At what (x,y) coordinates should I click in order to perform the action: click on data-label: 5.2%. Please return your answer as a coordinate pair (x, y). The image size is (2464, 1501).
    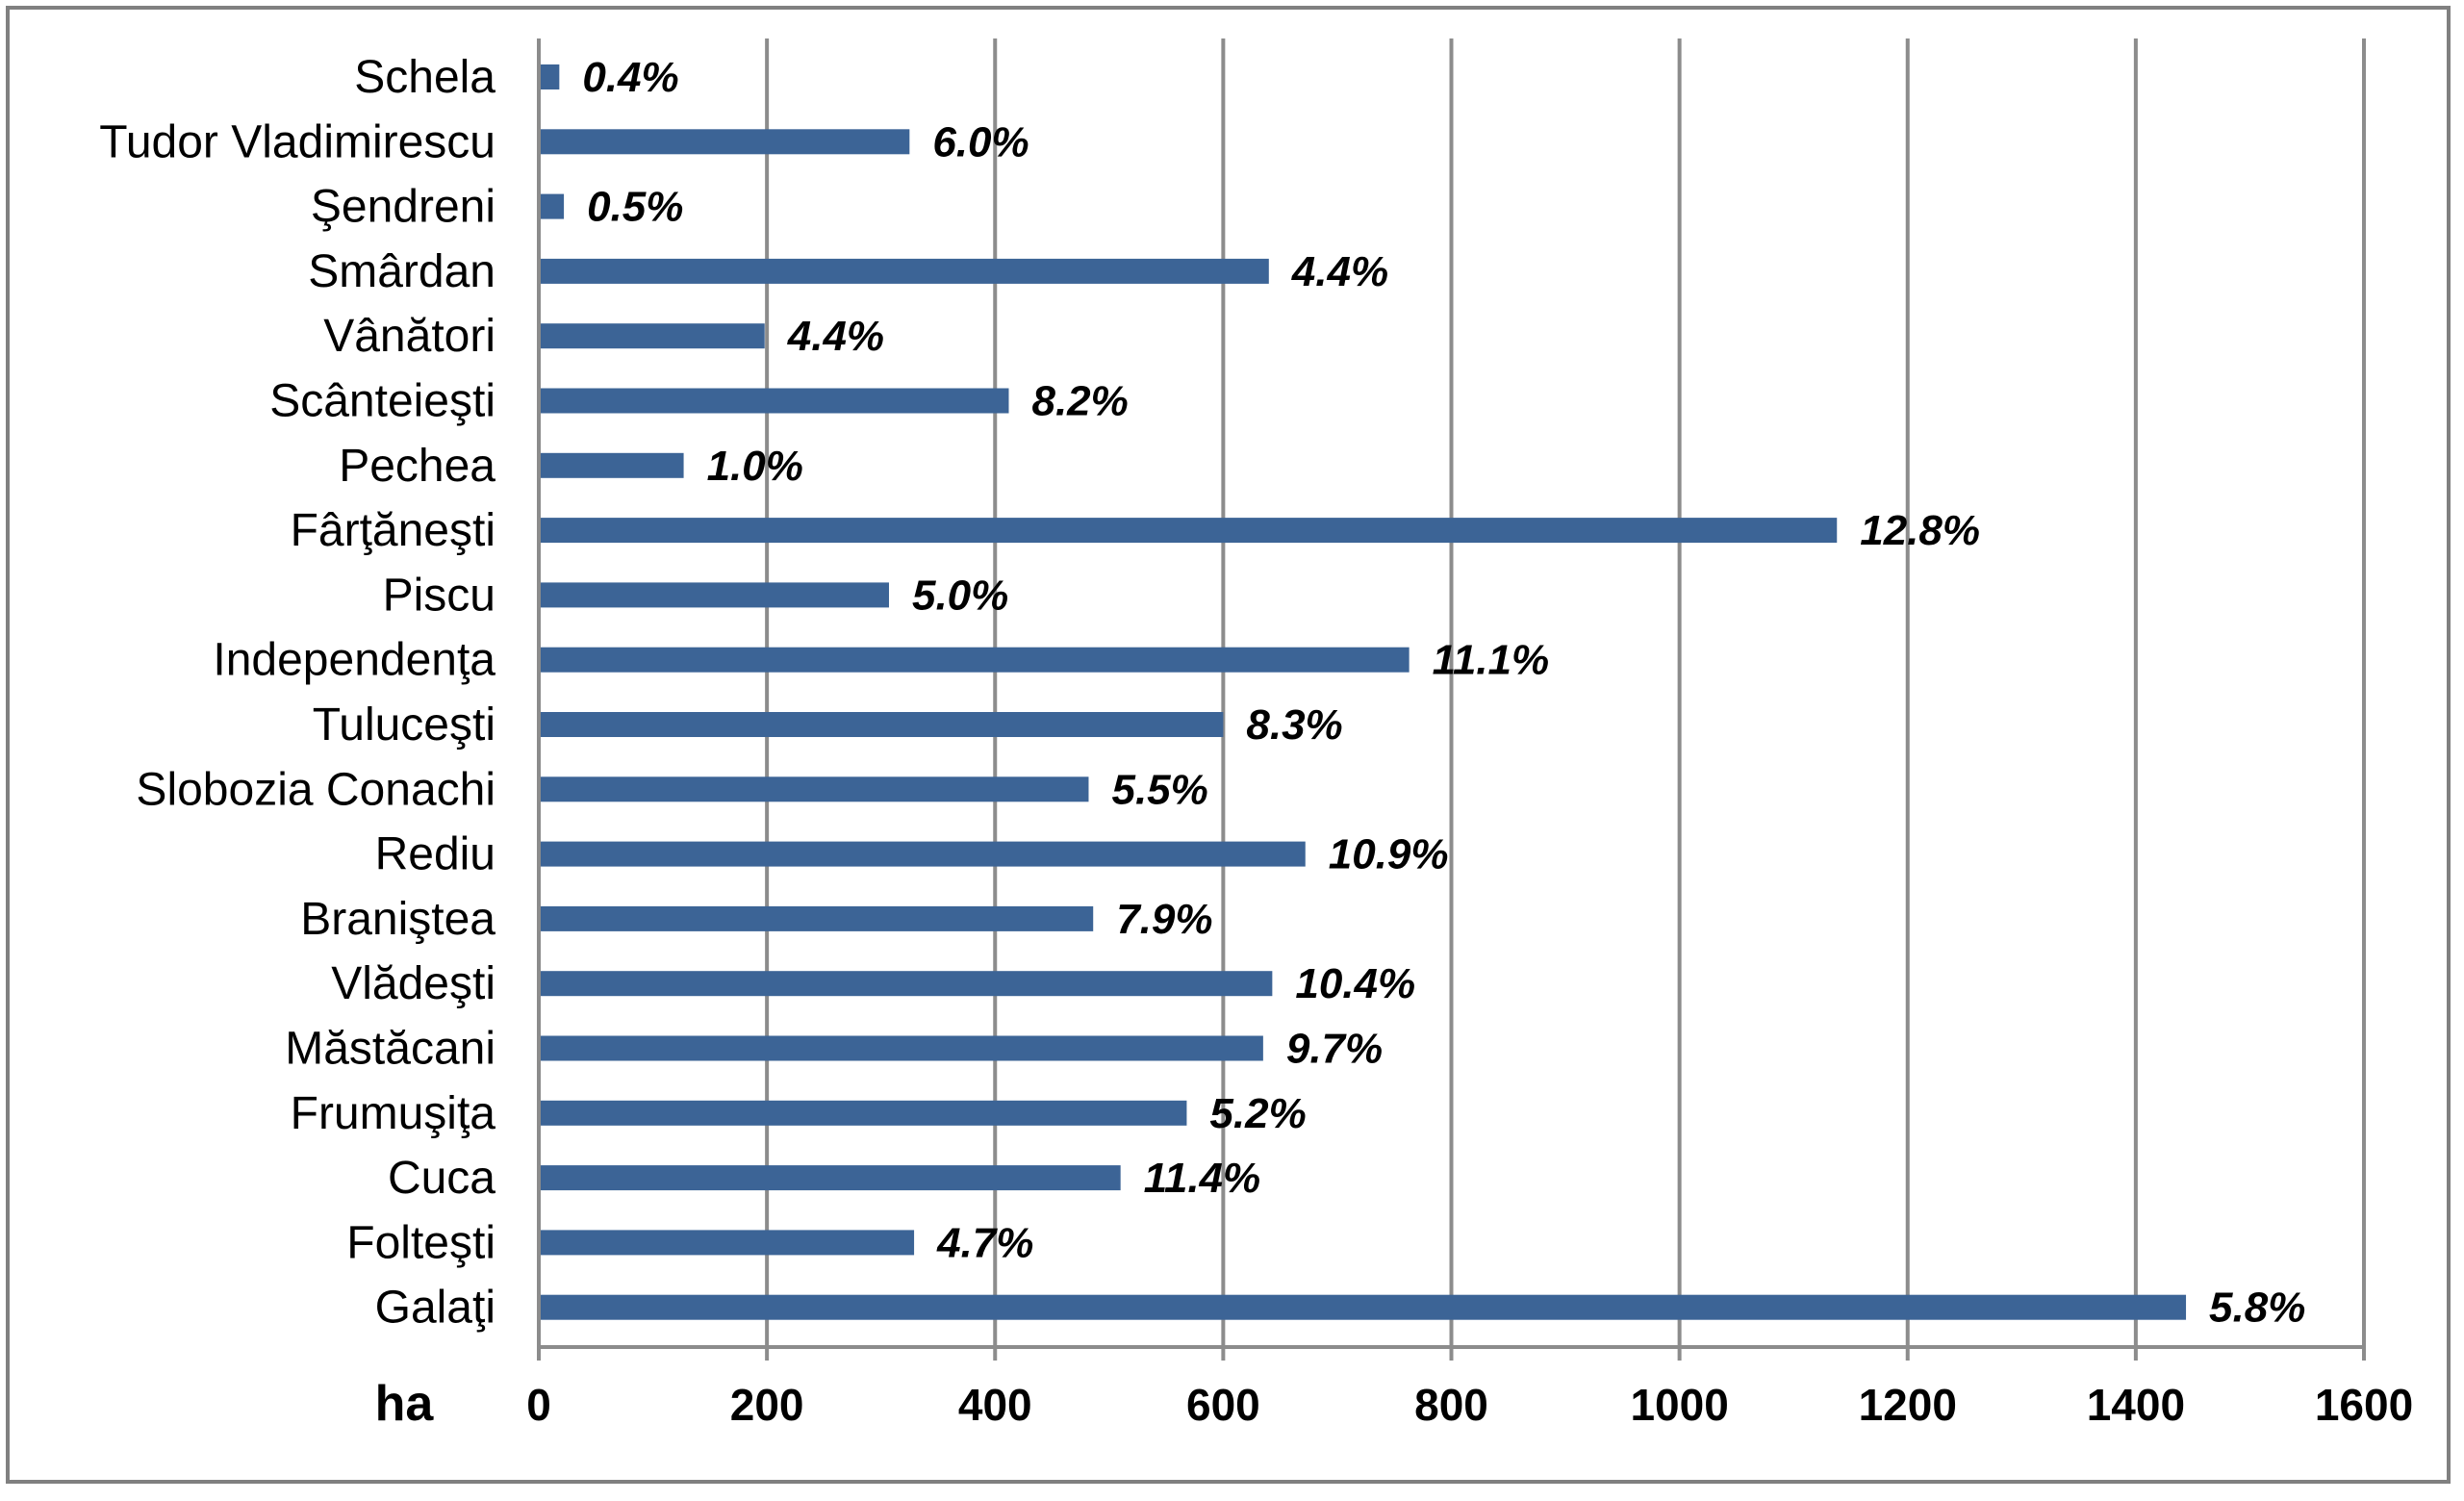
    Looking at the image, I should click on (1257, 1114).